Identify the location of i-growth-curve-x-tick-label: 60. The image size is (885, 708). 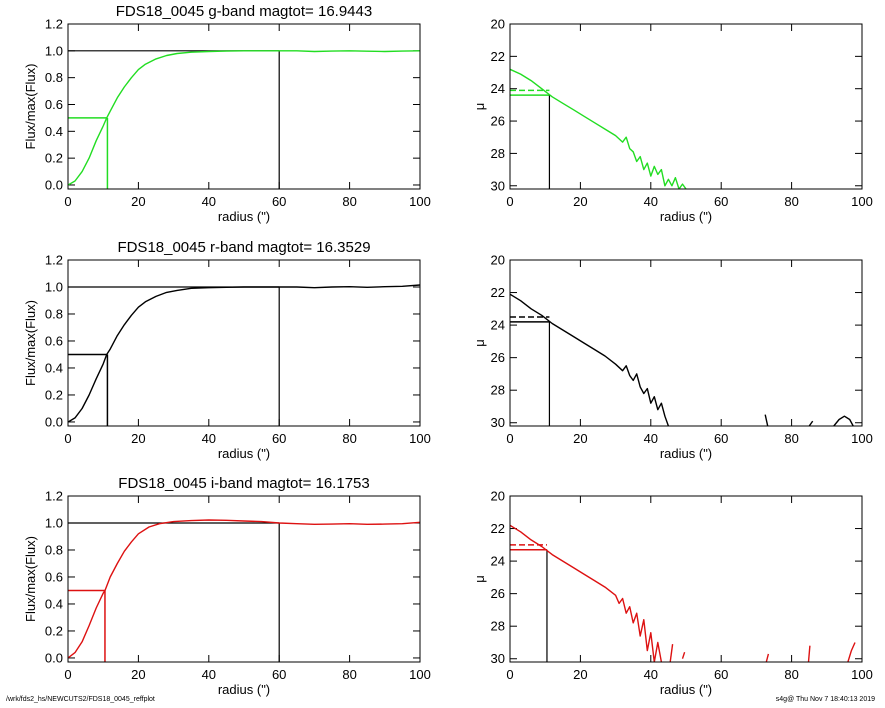
(279, 674).